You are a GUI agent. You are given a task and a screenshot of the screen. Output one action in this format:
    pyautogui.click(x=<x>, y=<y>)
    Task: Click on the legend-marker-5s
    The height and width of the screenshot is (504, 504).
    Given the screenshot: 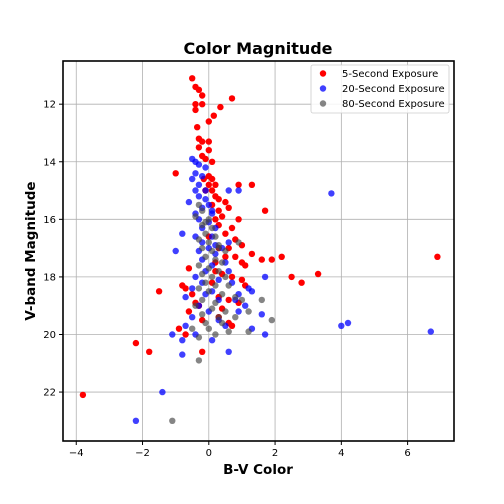 What is the action you would take?
    pyautogui.click(x=323, y=73)
    